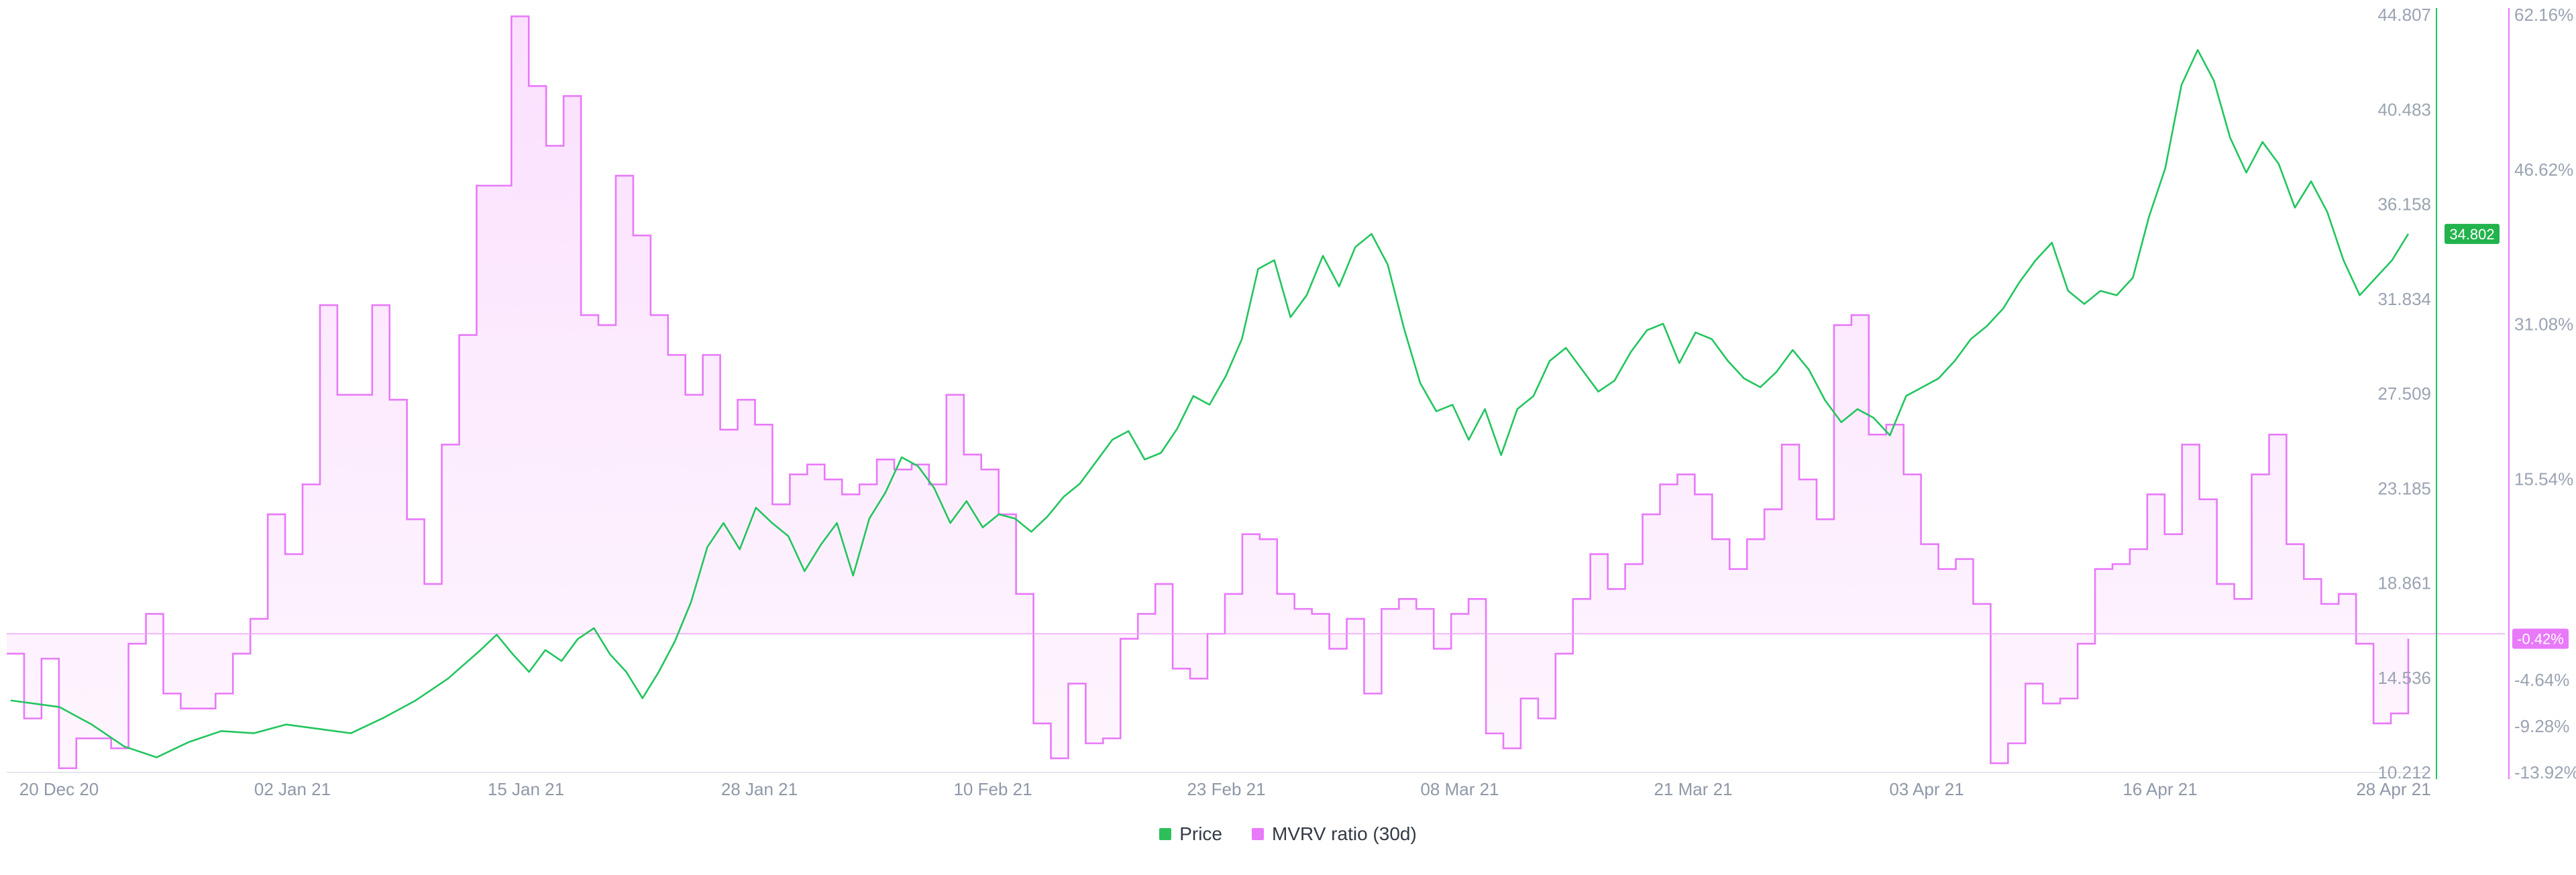 This screenshot has width=2576, height=875. I want to click on legend: Price MVRV ratio (30d), so click(1288, 834).